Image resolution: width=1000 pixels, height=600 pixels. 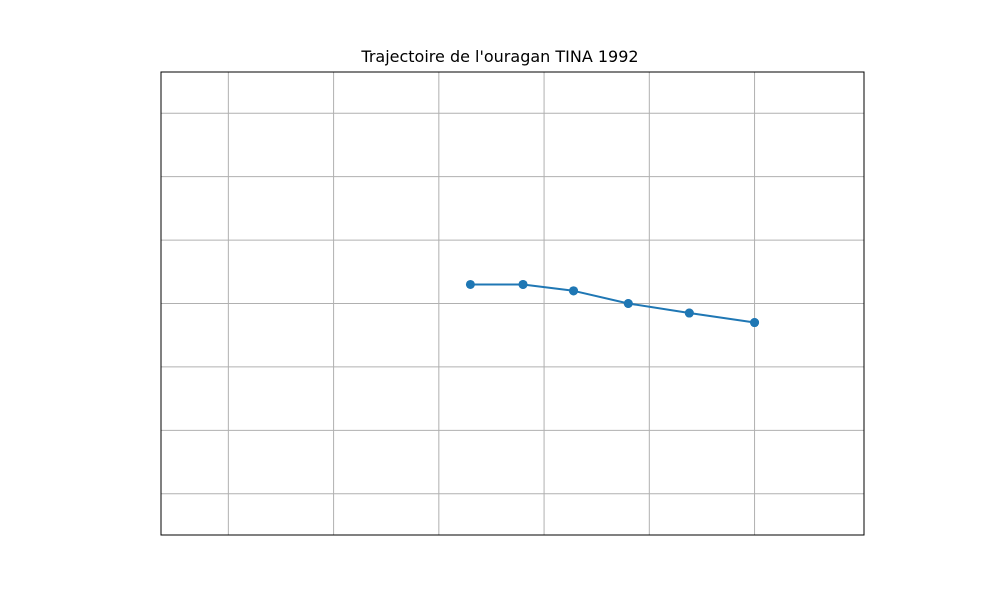 What do you see at coordinates (612, 303) in the screenshot?
I see `series-group` at bounding box center [612, 303].